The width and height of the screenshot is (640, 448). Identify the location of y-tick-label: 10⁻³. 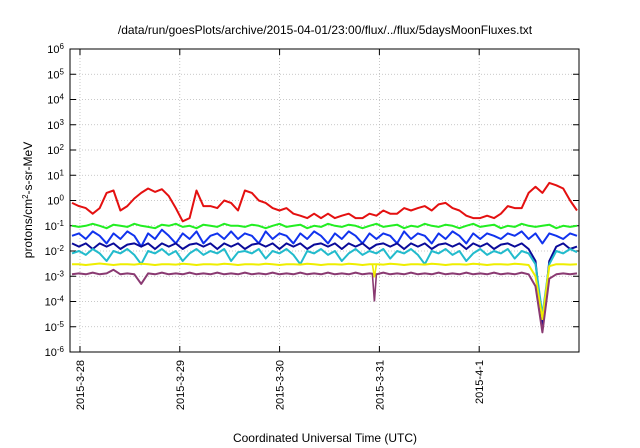
(55, 276).